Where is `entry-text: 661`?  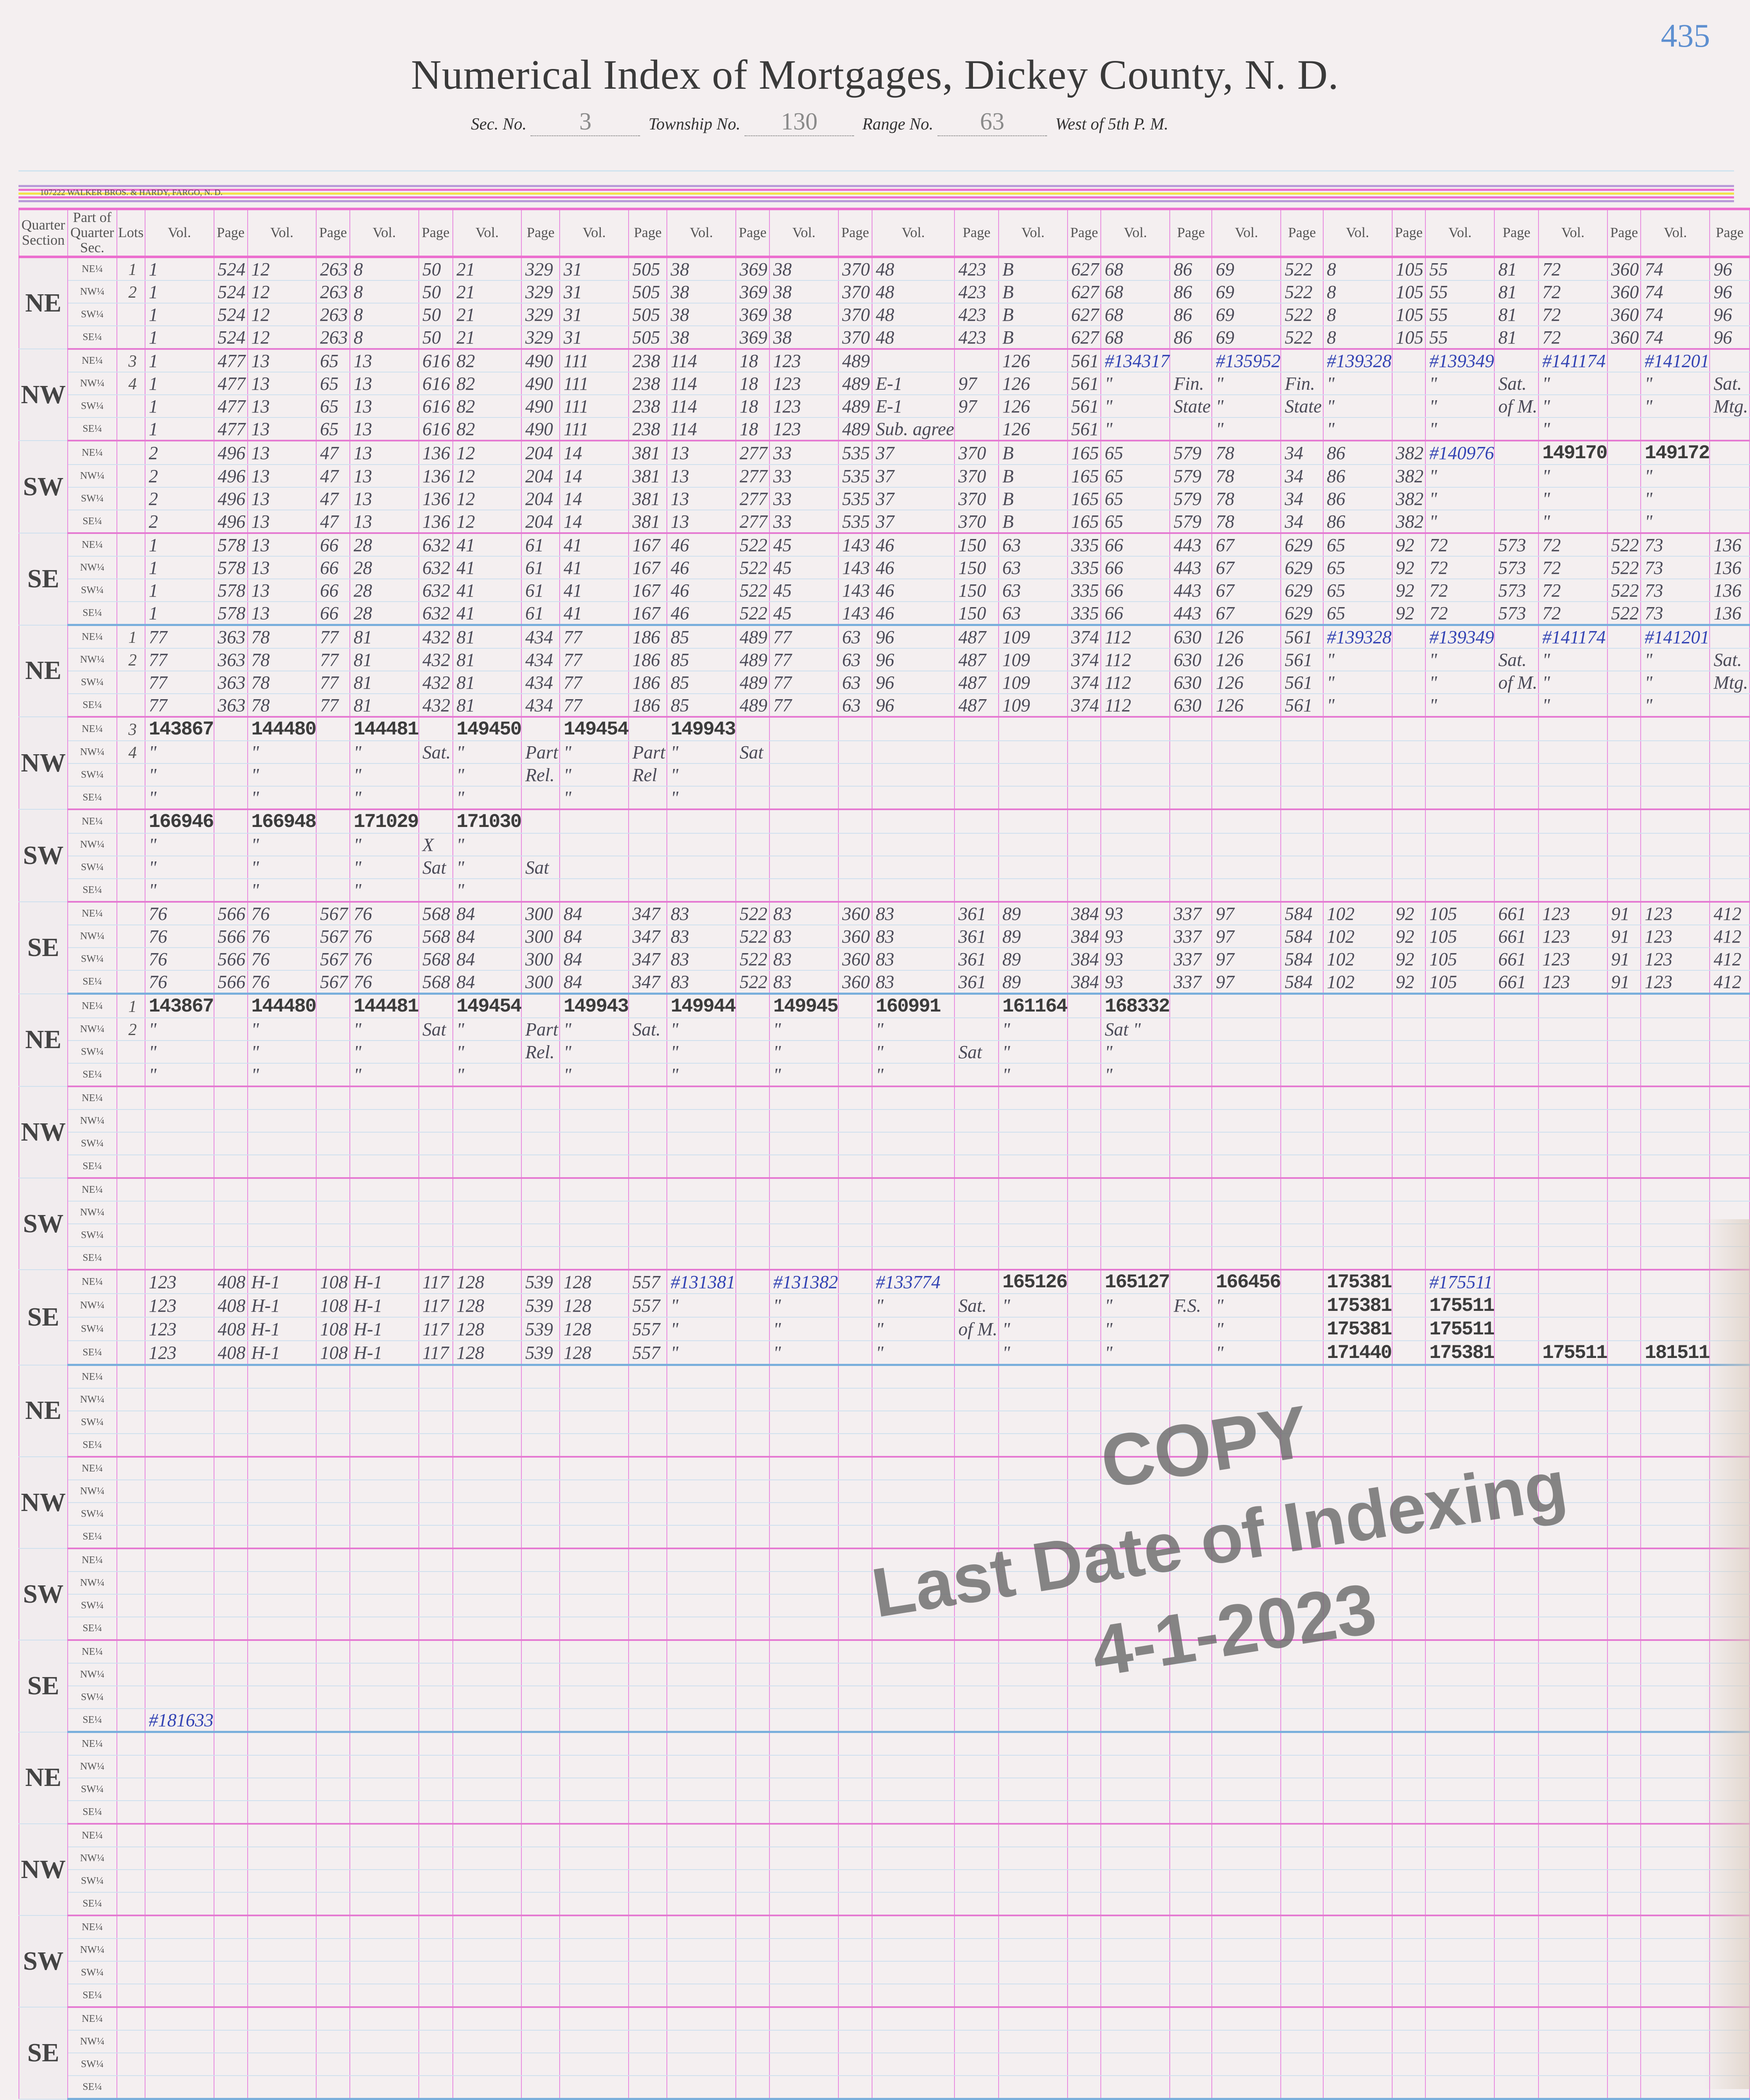
entry-text: 661 is located at coordinates (1512, 981).